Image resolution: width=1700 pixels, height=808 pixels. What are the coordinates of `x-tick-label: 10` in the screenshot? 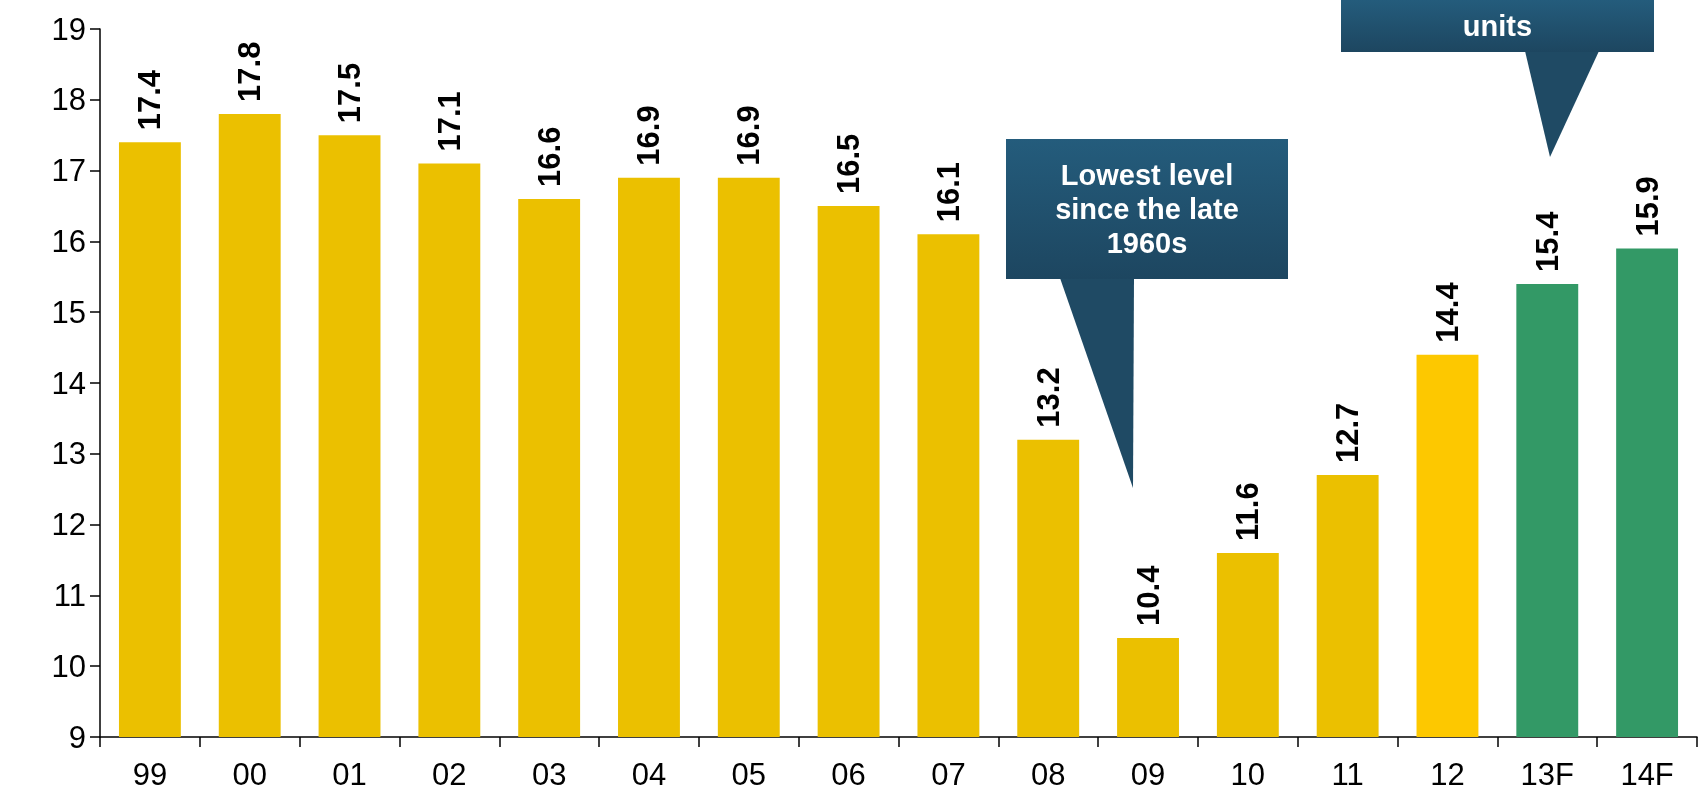 It's located at (1248, 774).